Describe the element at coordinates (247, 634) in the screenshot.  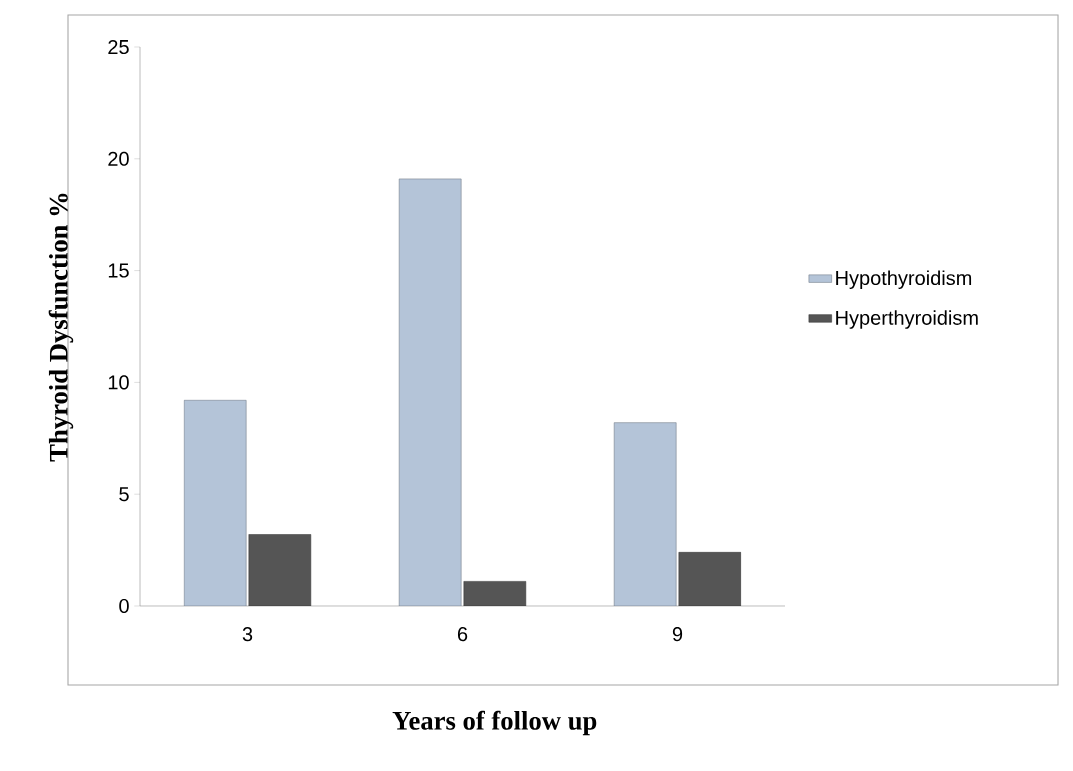
I see `x-tick-label: 3` at that location.